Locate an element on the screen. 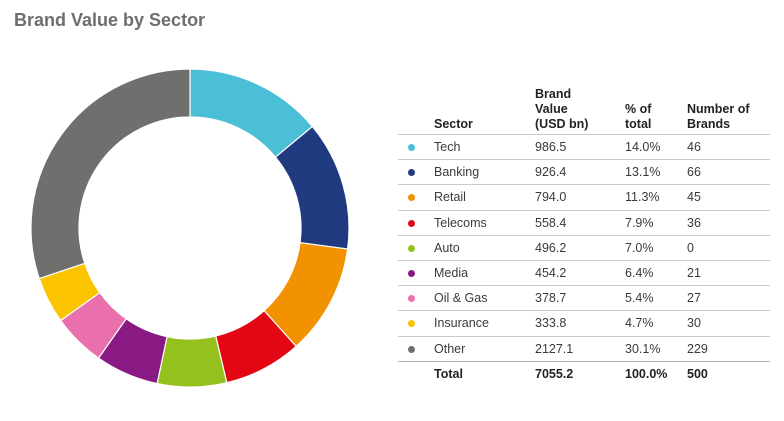 Image resolution: width=784 pixels, height=421 pixels. total-count: 500 is located at coordinates (697, 373).